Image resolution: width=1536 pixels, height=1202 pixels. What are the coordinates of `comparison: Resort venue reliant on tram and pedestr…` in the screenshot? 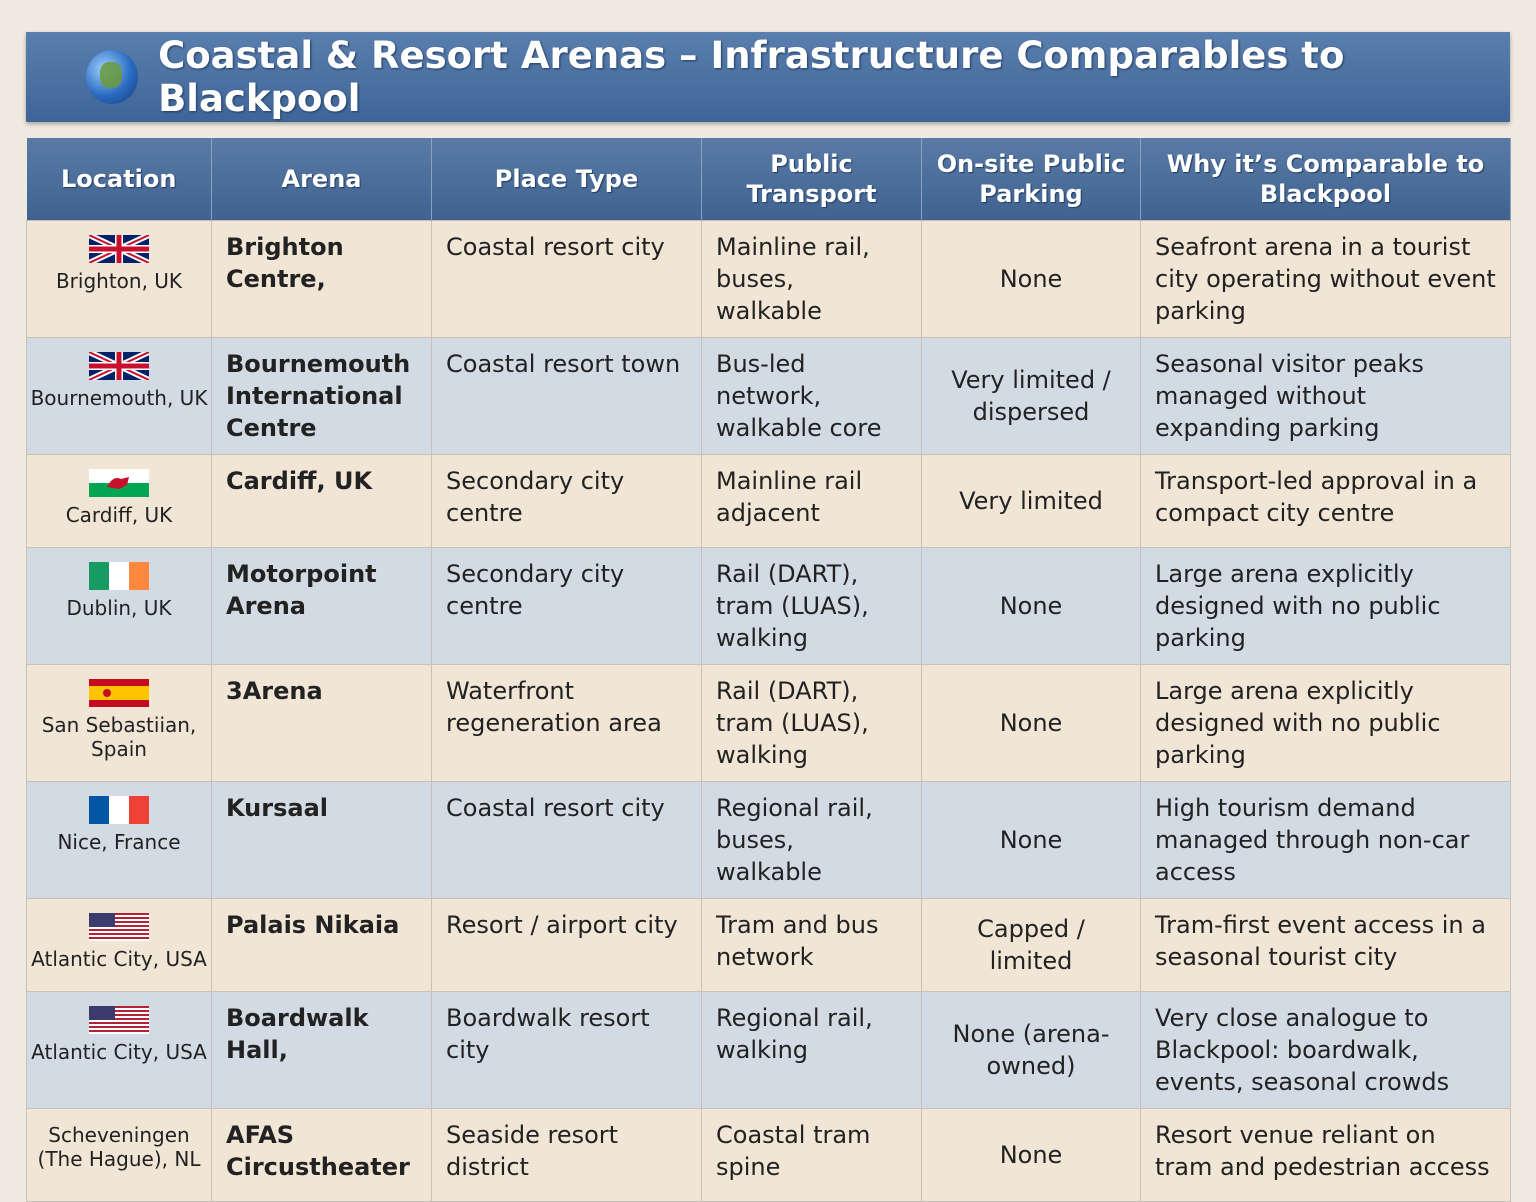 It's located at (1325, 1155).